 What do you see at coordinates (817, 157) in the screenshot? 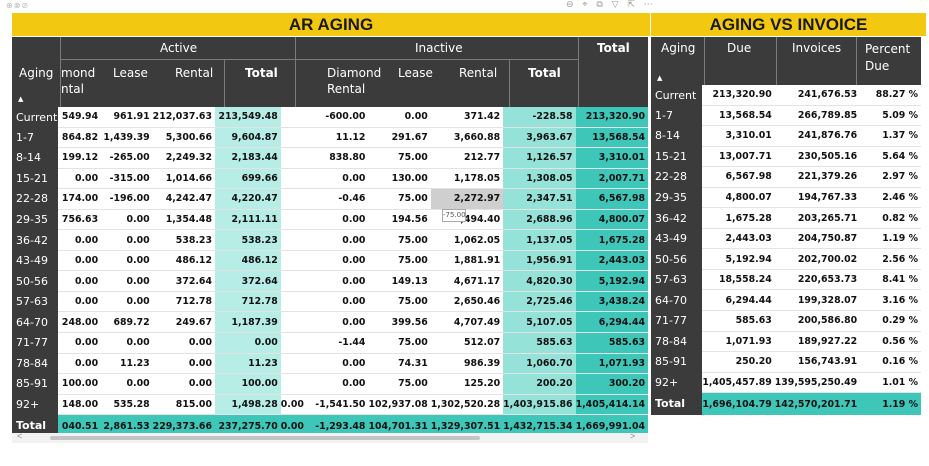
I see `table-cell-inv: 230,505.16` at bounding box center [817, 157].